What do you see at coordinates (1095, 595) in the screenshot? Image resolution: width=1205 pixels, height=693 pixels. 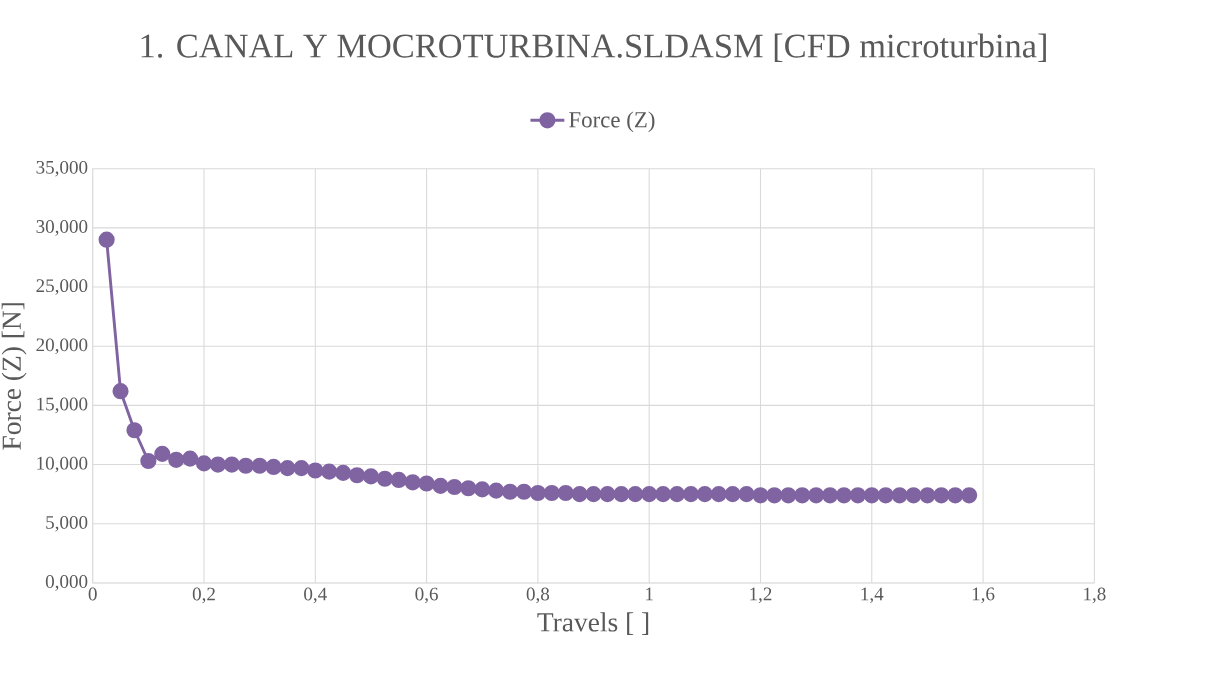 I see `x-tick-label: 1,8` at bounding box center [1095, 595].